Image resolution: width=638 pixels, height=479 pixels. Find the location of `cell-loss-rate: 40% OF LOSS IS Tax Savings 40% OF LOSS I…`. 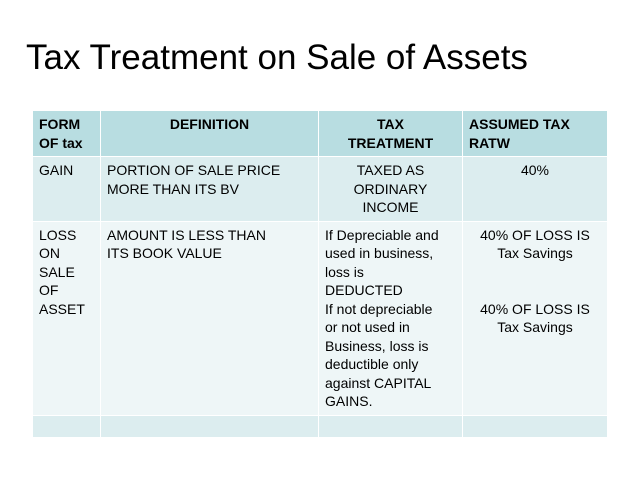

cell-loss-rate: 40% OF LOSS IS Tax Savings 40% OF LOSS I… is located at coordinates (535, 318).